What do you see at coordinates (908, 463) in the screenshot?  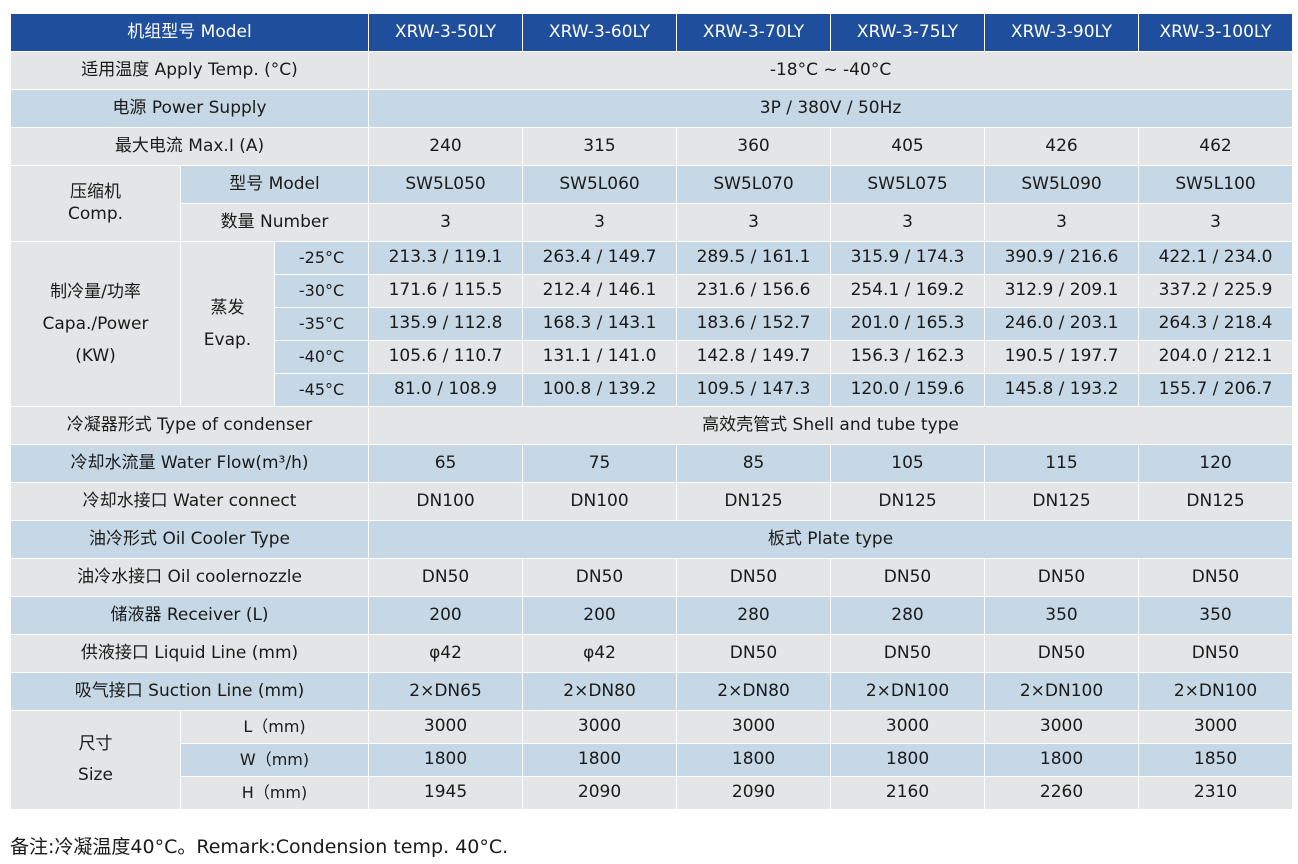 I see `table-cell: 105` at bounding box center [908, 463].